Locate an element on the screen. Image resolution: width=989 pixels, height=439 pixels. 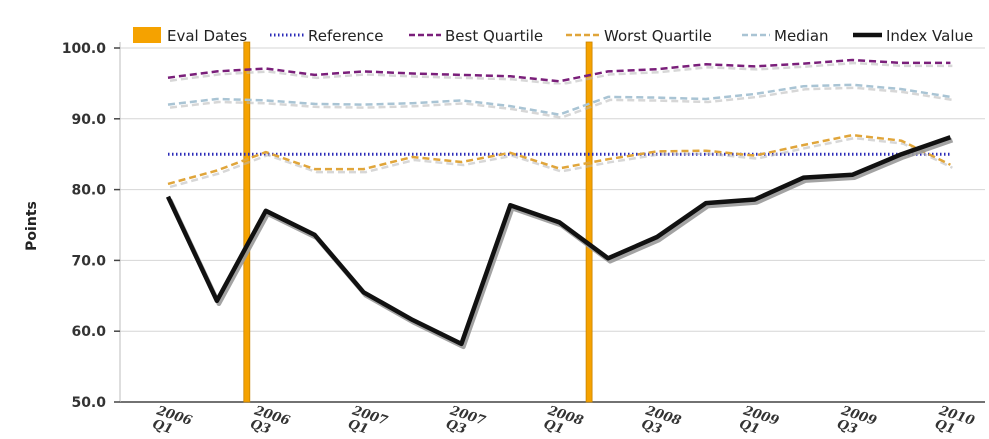
legend-item-worst-quartile: Worst Quartile is located at coordinates (639, 36).